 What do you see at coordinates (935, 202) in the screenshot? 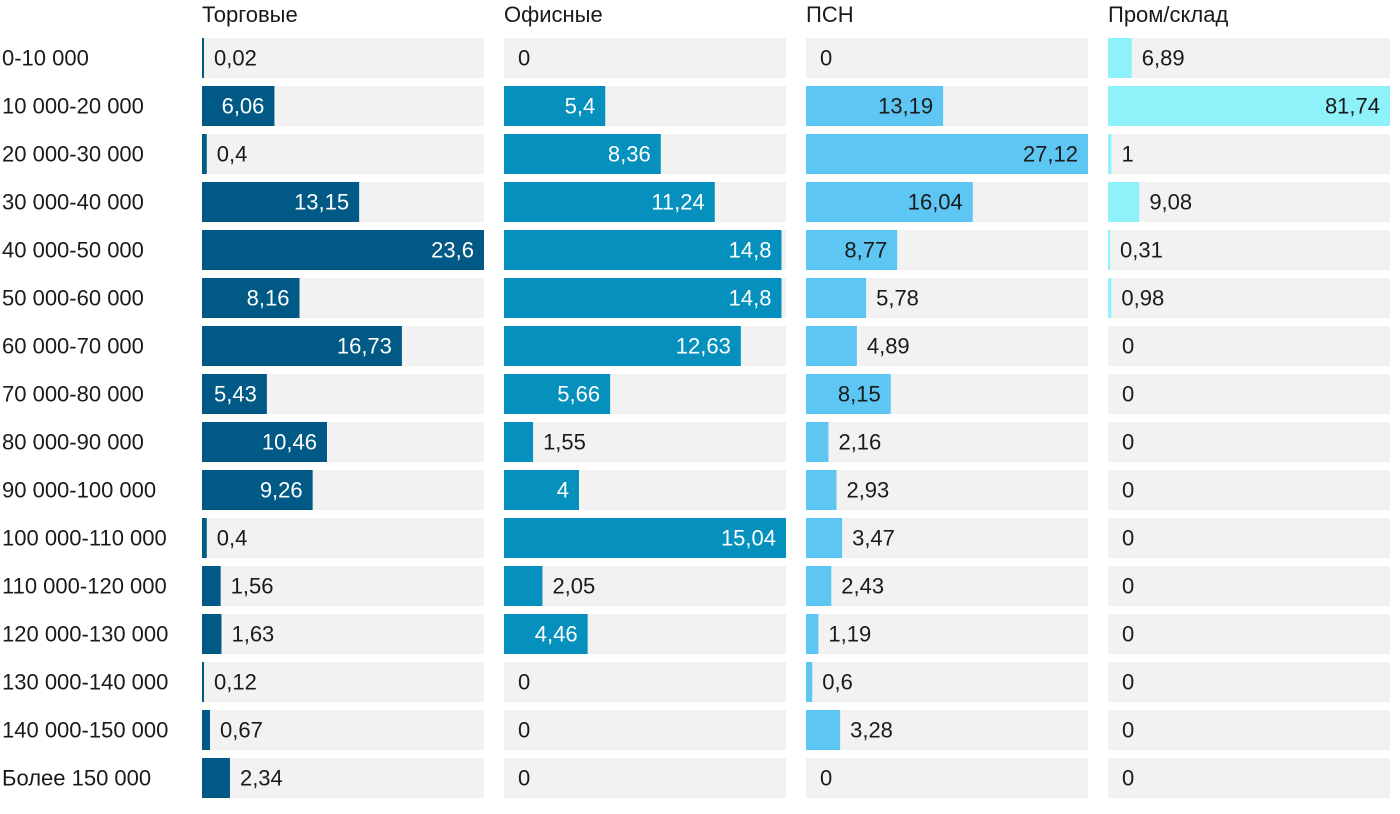
I see `data-label: 16,04` at bounding box center [935, 202].